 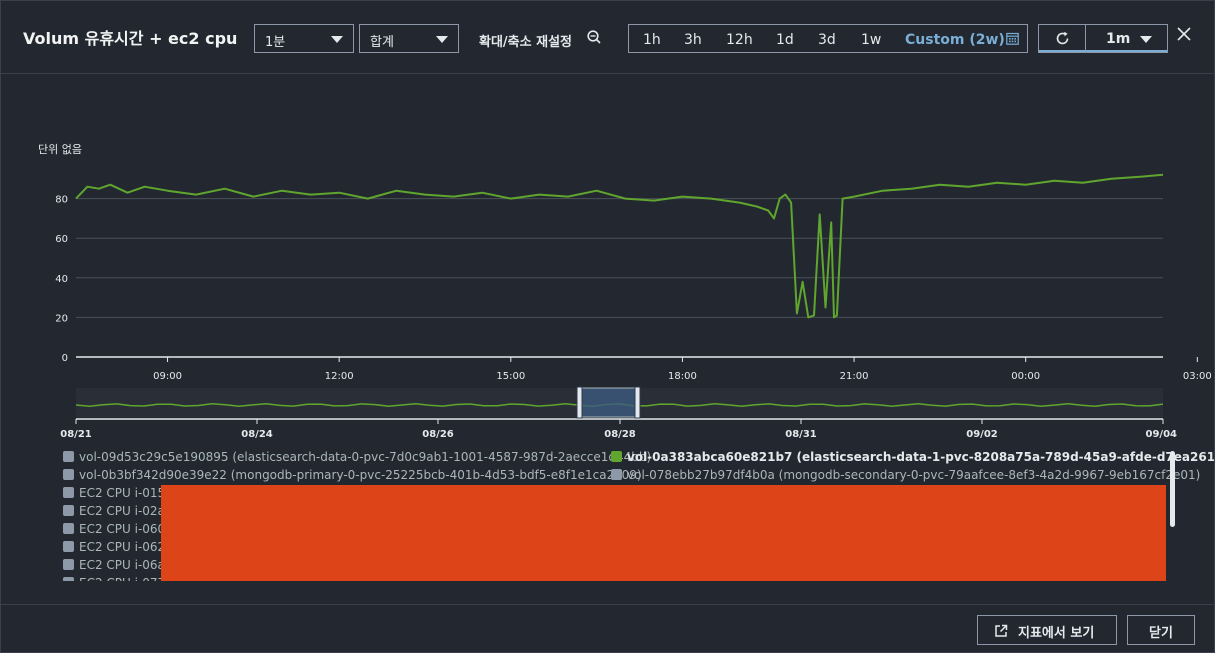 I want to click on legend-item: EC2 CPU i-060c, so click(x=117, y=529).